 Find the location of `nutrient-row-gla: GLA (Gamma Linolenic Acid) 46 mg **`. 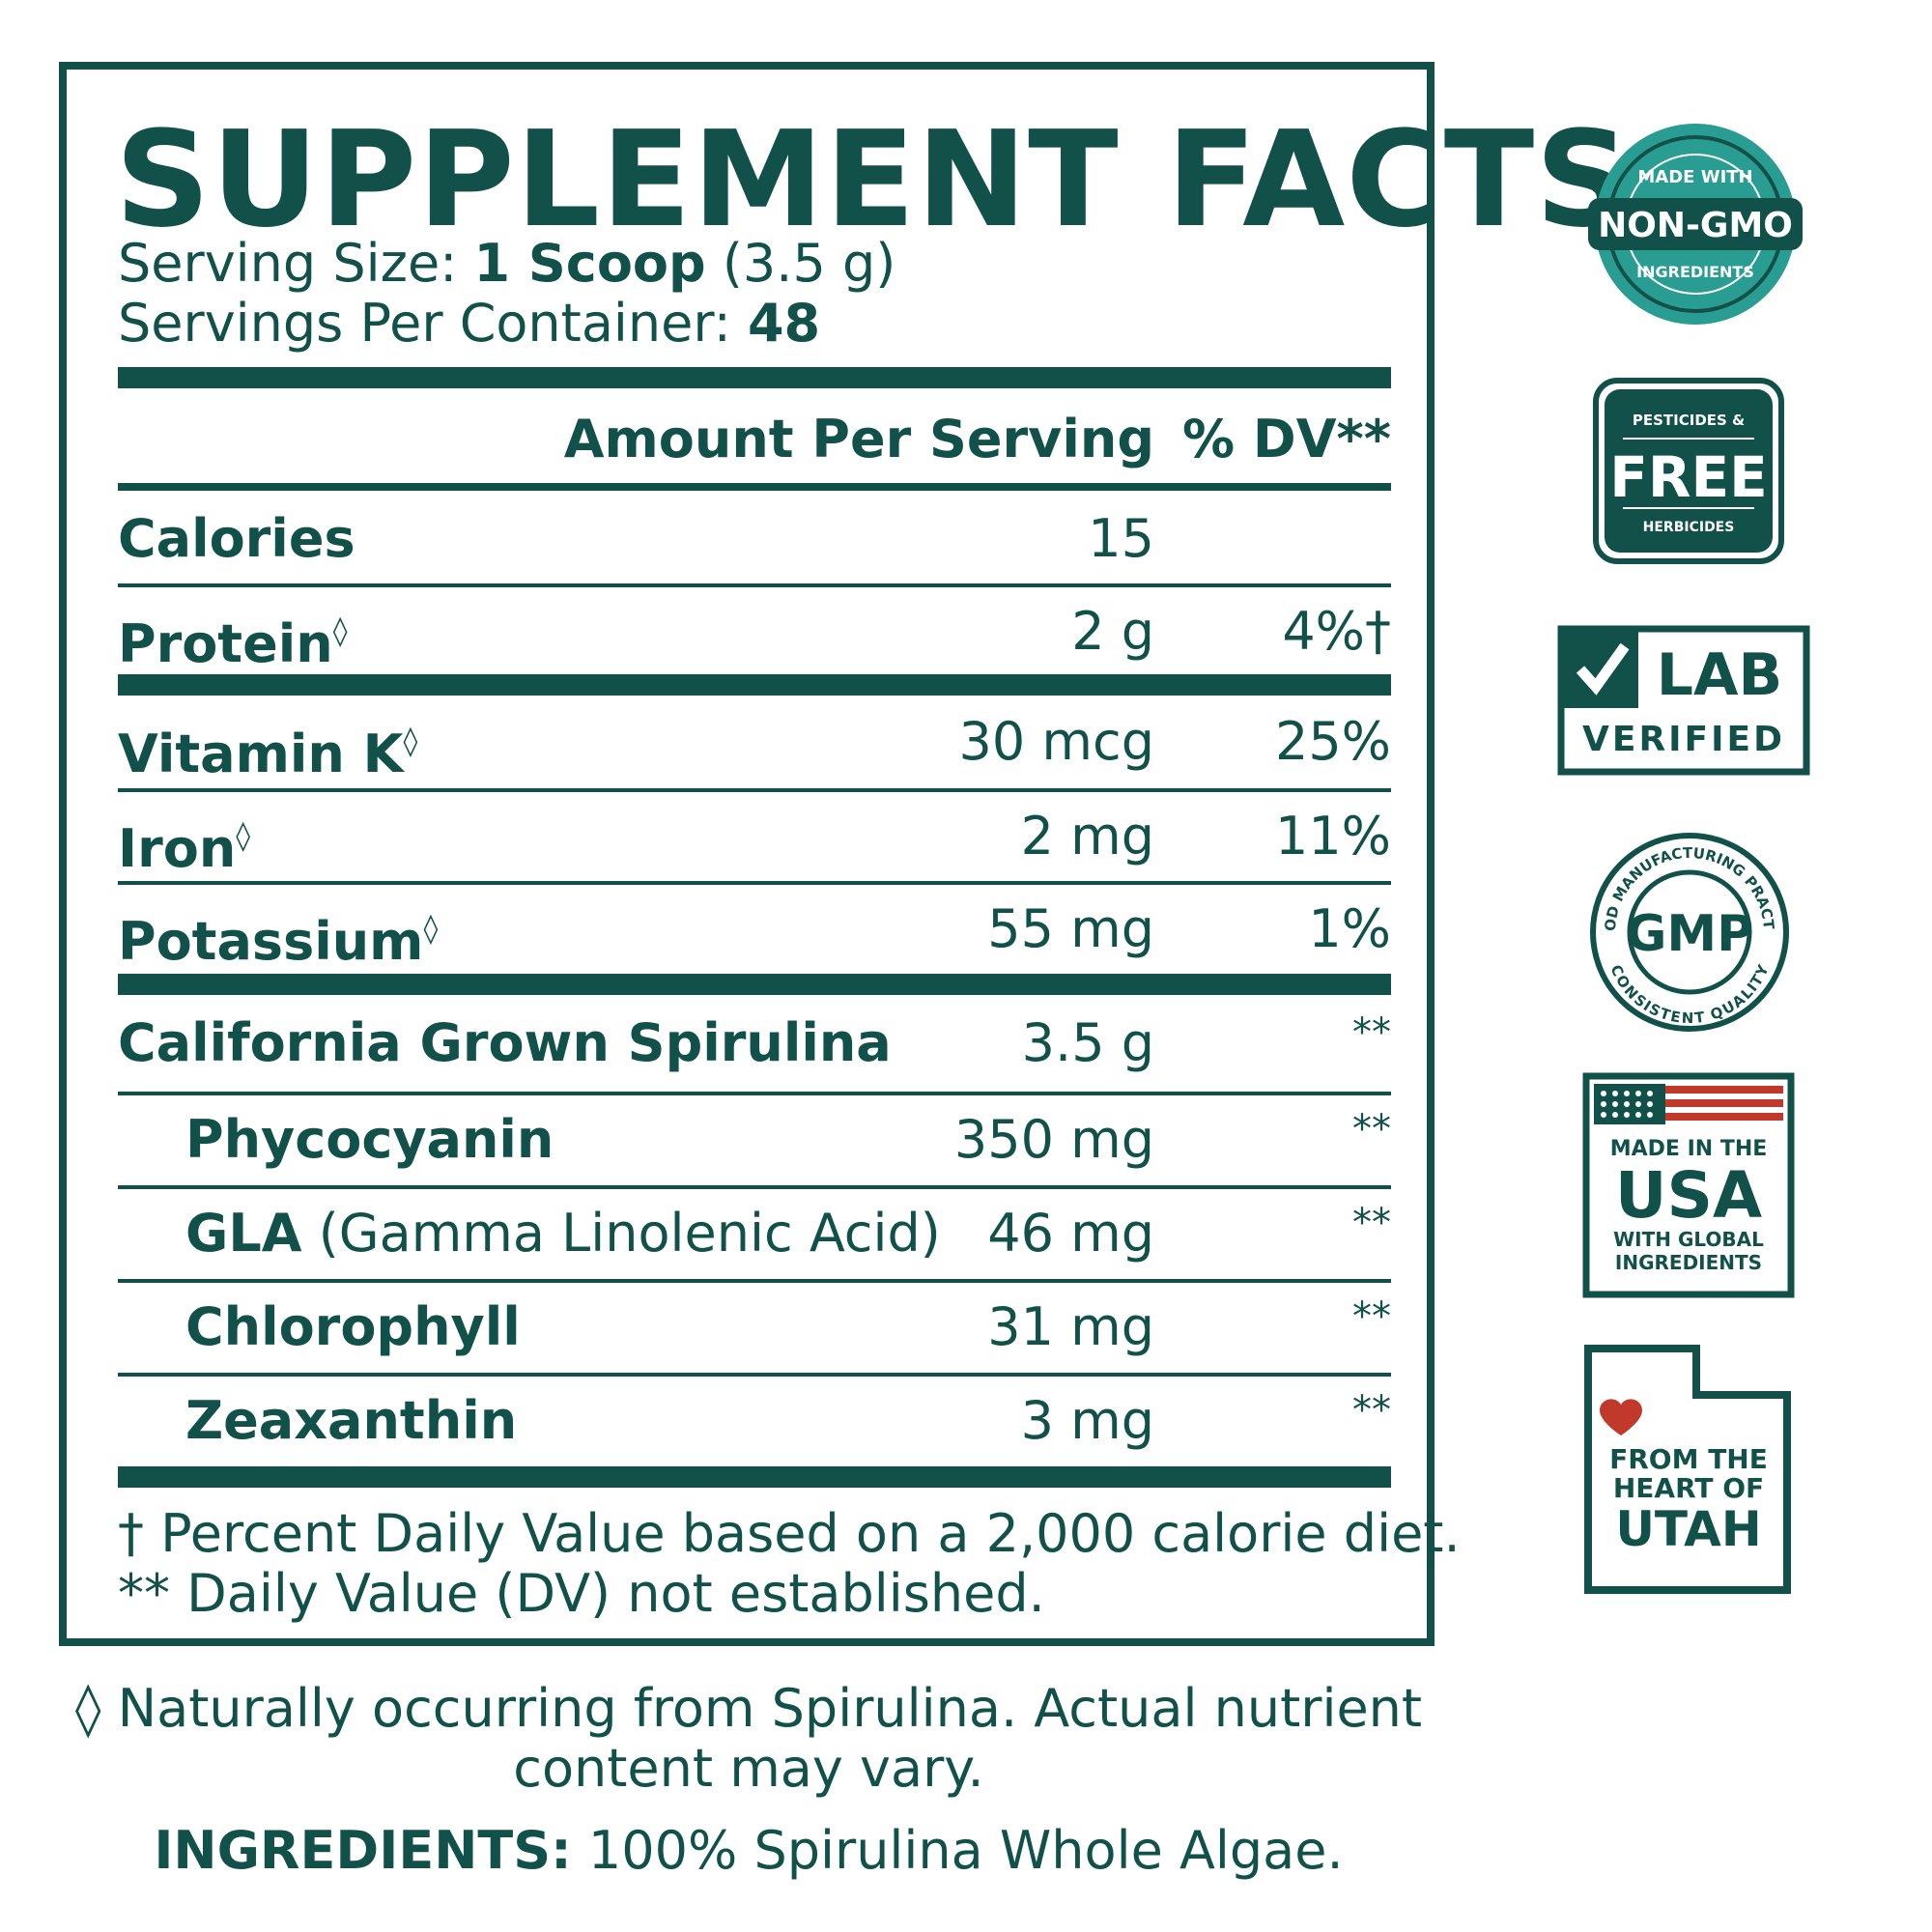

nutrient-row-gla: GLA (Gamma Linolenic Acid) 46 mg ** is located at coordinates (754, 1233).